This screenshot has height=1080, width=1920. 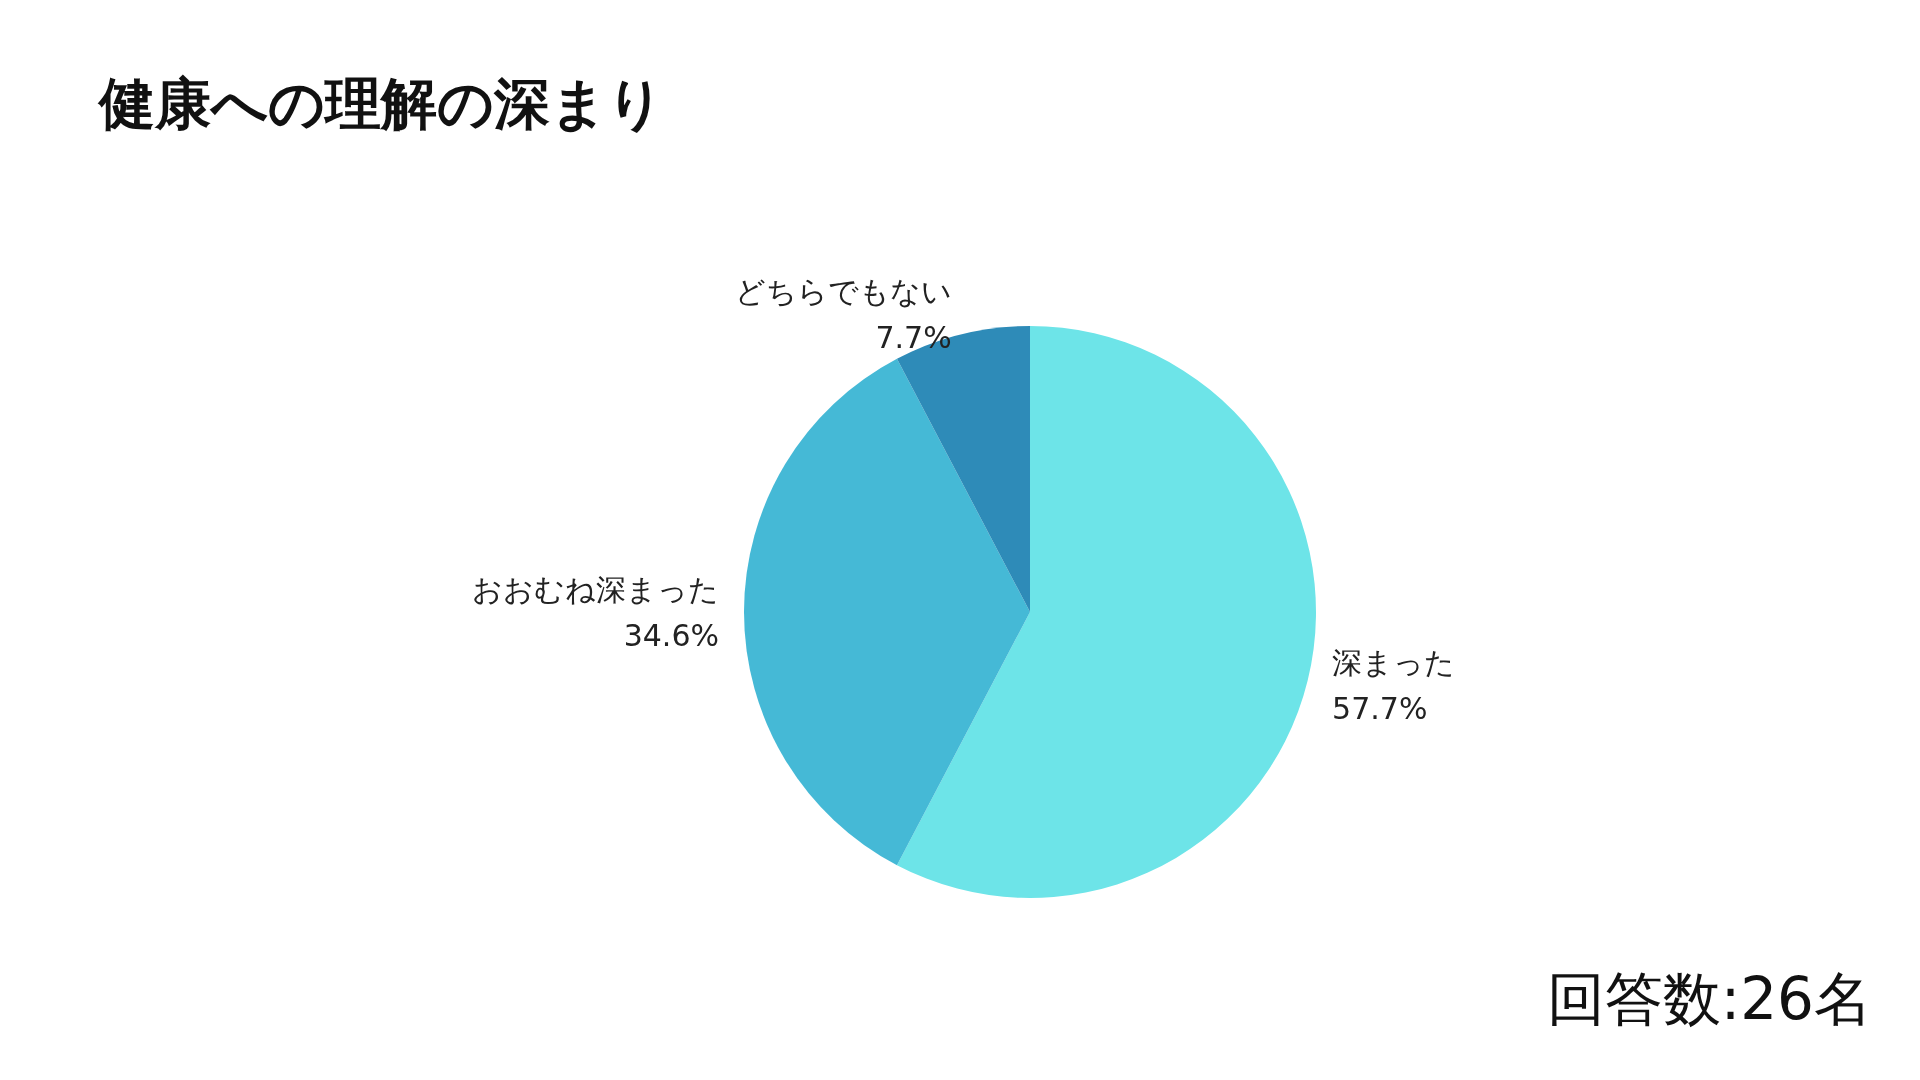 I want to click on chart-title: 健康への理解の深まり, so click(x=380, y=103).